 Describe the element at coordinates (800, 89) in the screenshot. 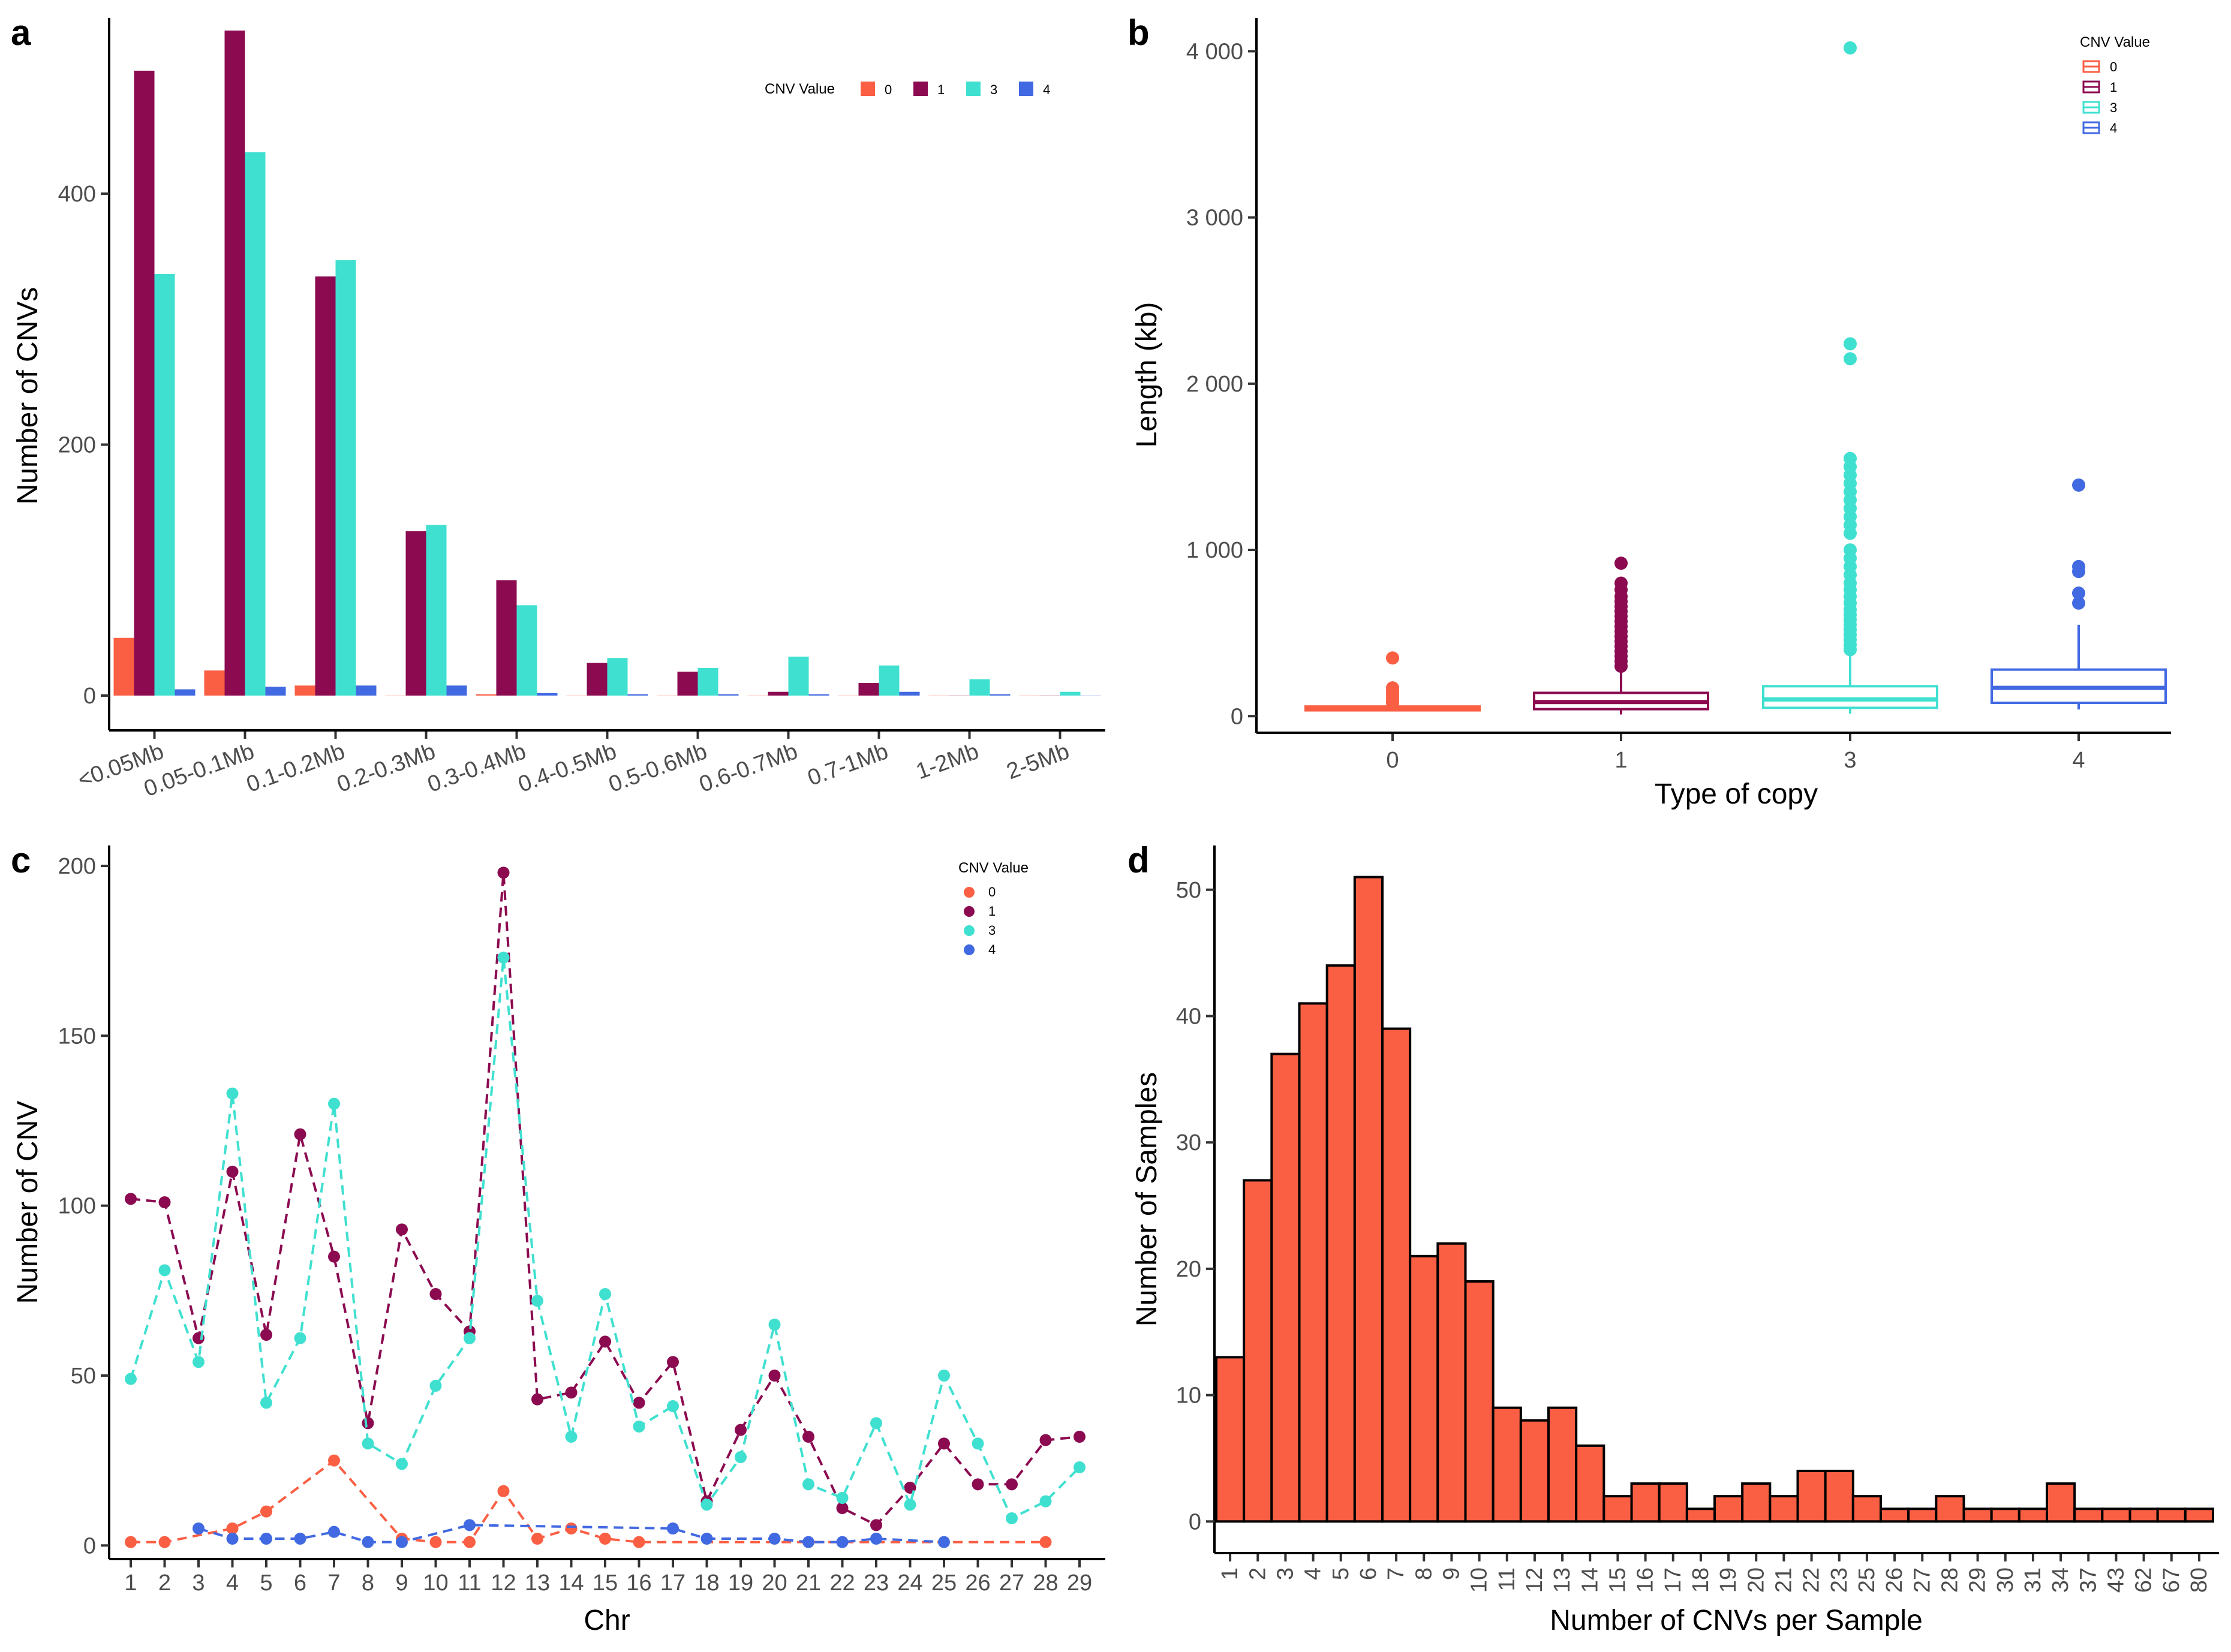

I see `panel-a-legend-title: CNV Value` at that location.